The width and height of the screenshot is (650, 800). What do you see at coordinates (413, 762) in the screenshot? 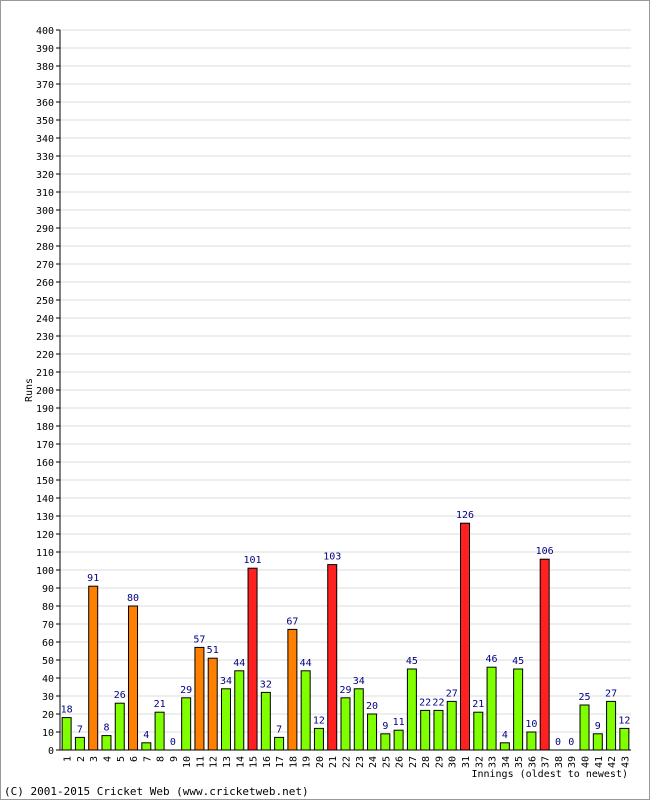
I see `x-tick-label: 27` at bounding box center [413, 762].